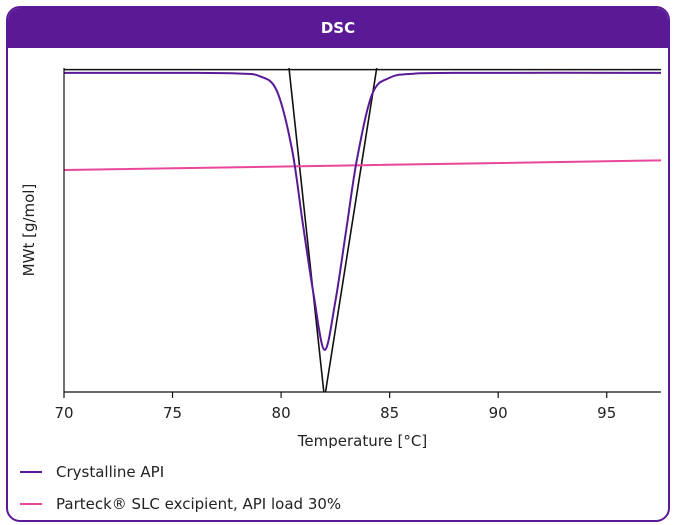  Describe the element at coordinates (362, 440) in the screenshot. I see `x-axis-title: Temperature [°C]` at that location.